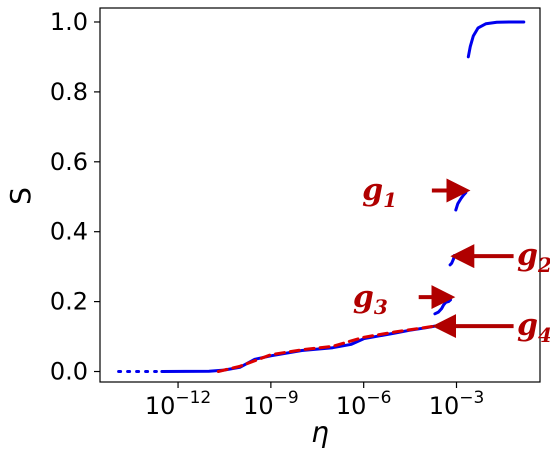  What do you see at coordinates (271, 404) in the screenshot?
I see `x-tick-label: 10⁻⁹` at bounding box center [271, 404].